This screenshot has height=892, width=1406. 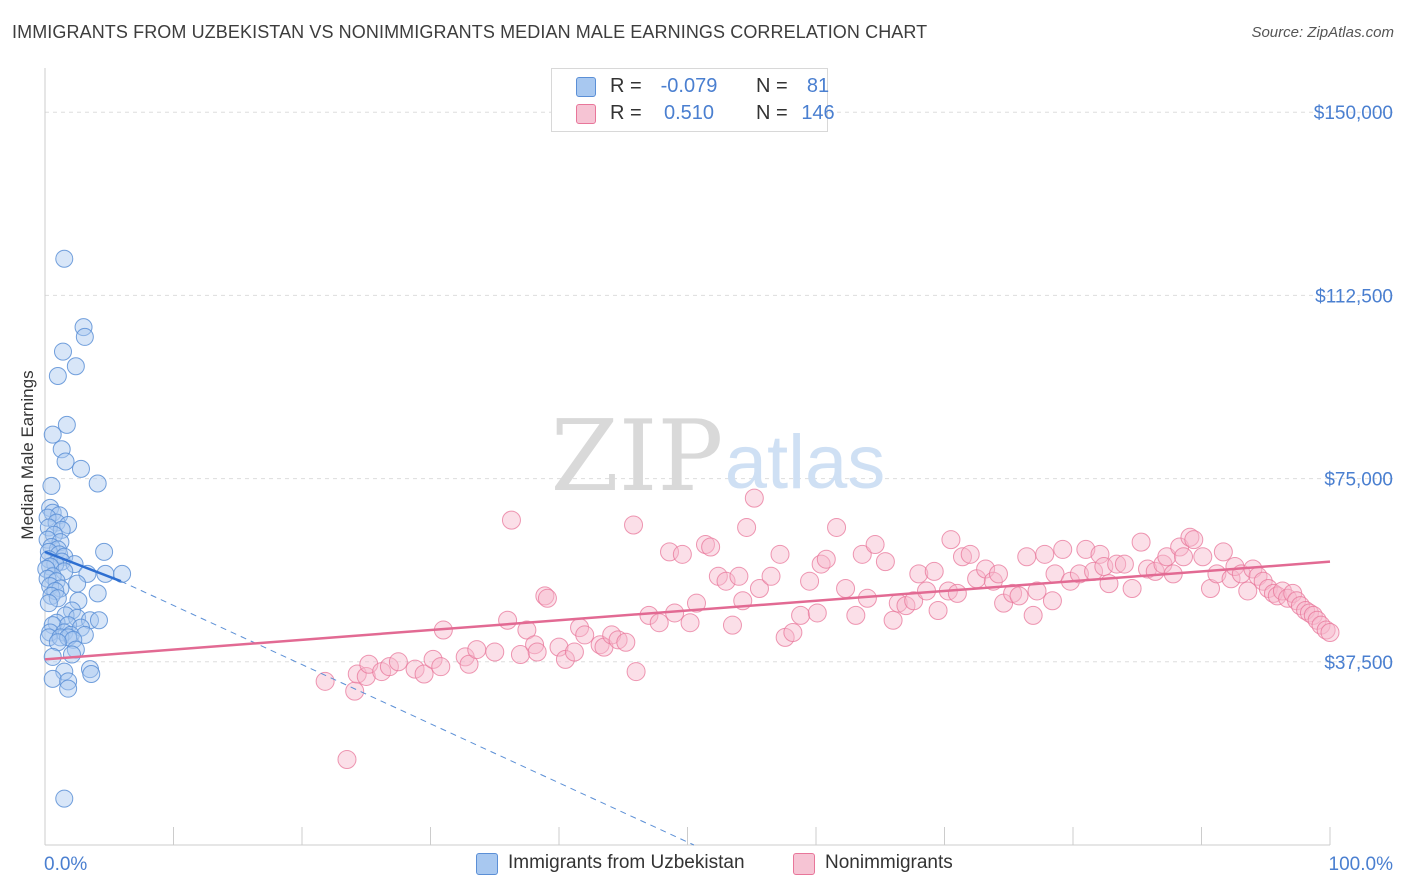 What do you see at coordinates (586, 87) in the screenshot?
I see `legend-swatch-blue` at bounding box center [586, 87].